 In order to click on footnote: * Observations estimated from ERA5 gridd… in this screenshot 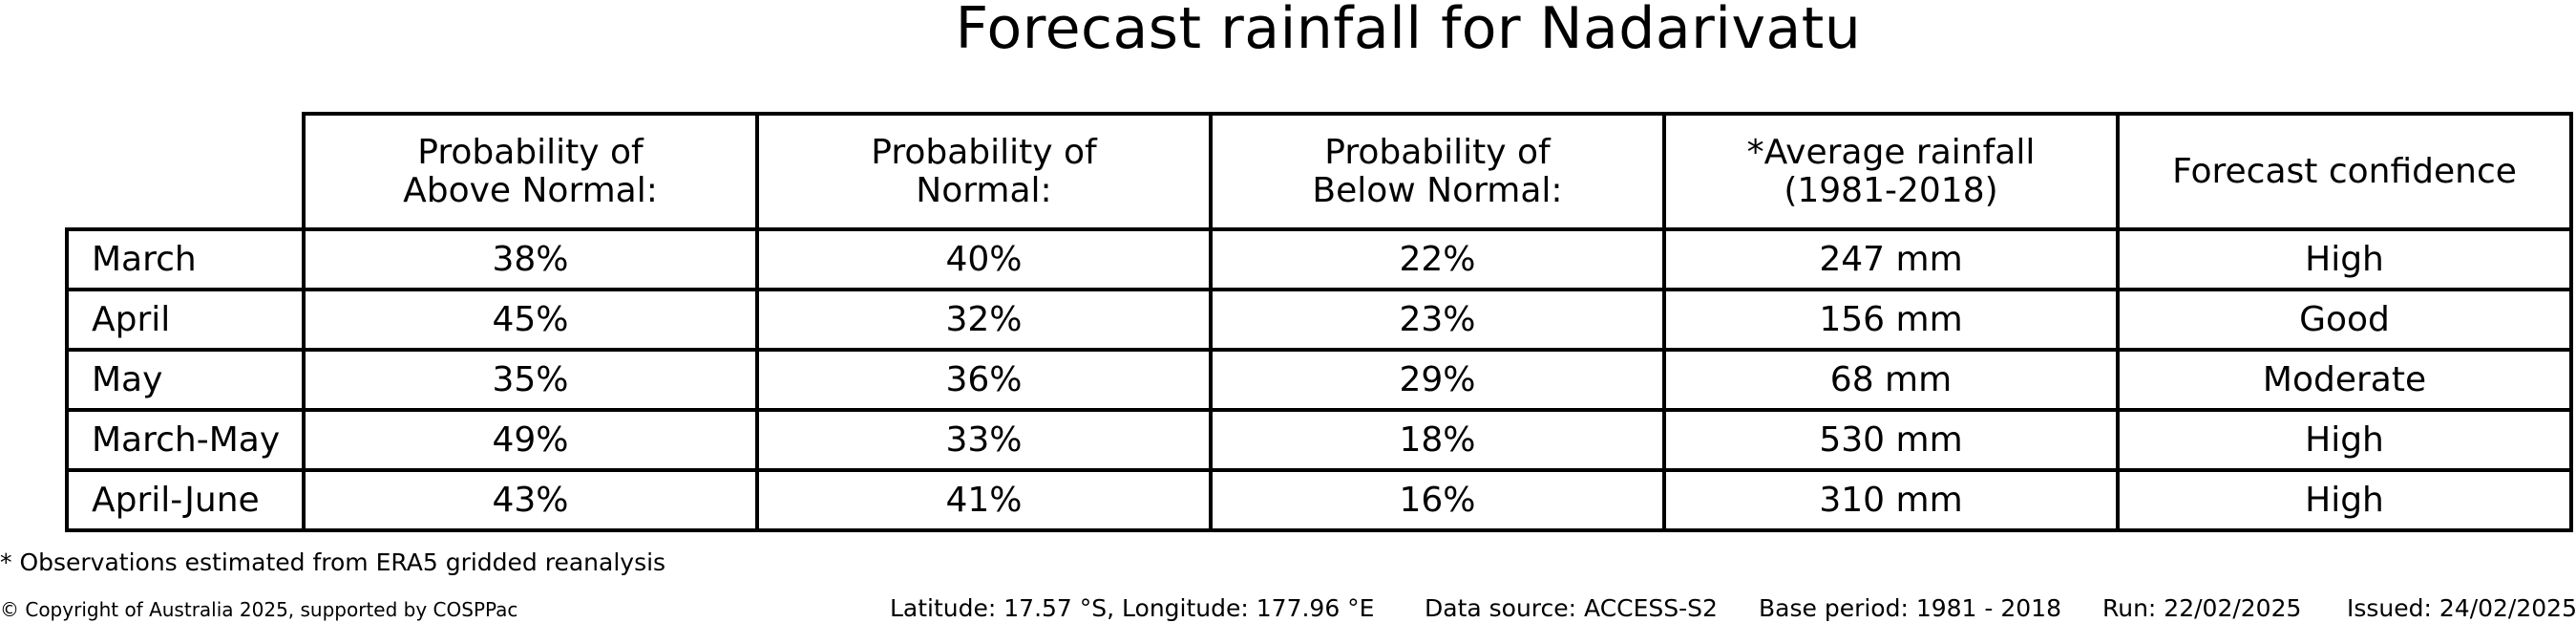, I will do `click(333, 562)`.